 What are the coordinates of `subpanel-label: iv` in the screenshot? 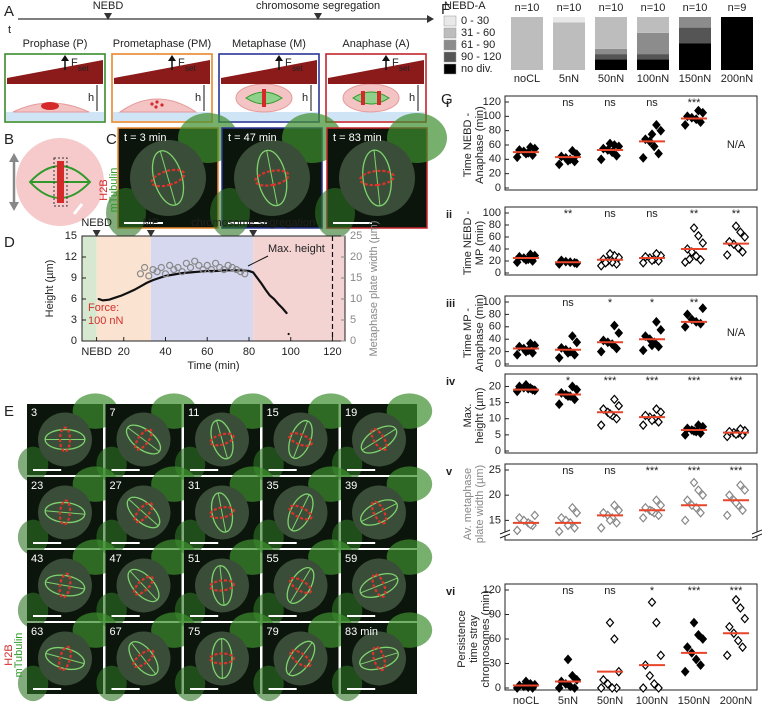 It's located at (451, 382).